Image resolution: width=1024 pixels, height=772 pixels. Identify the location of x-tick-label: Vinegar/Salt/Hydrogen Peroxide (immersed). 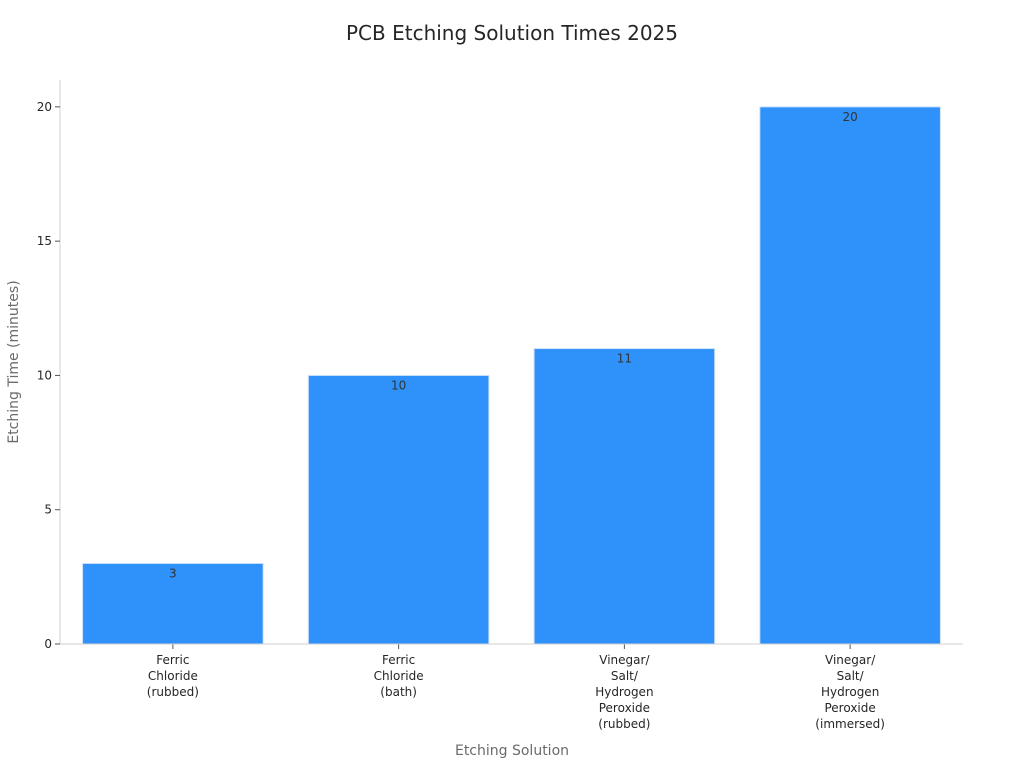
(850, 692).